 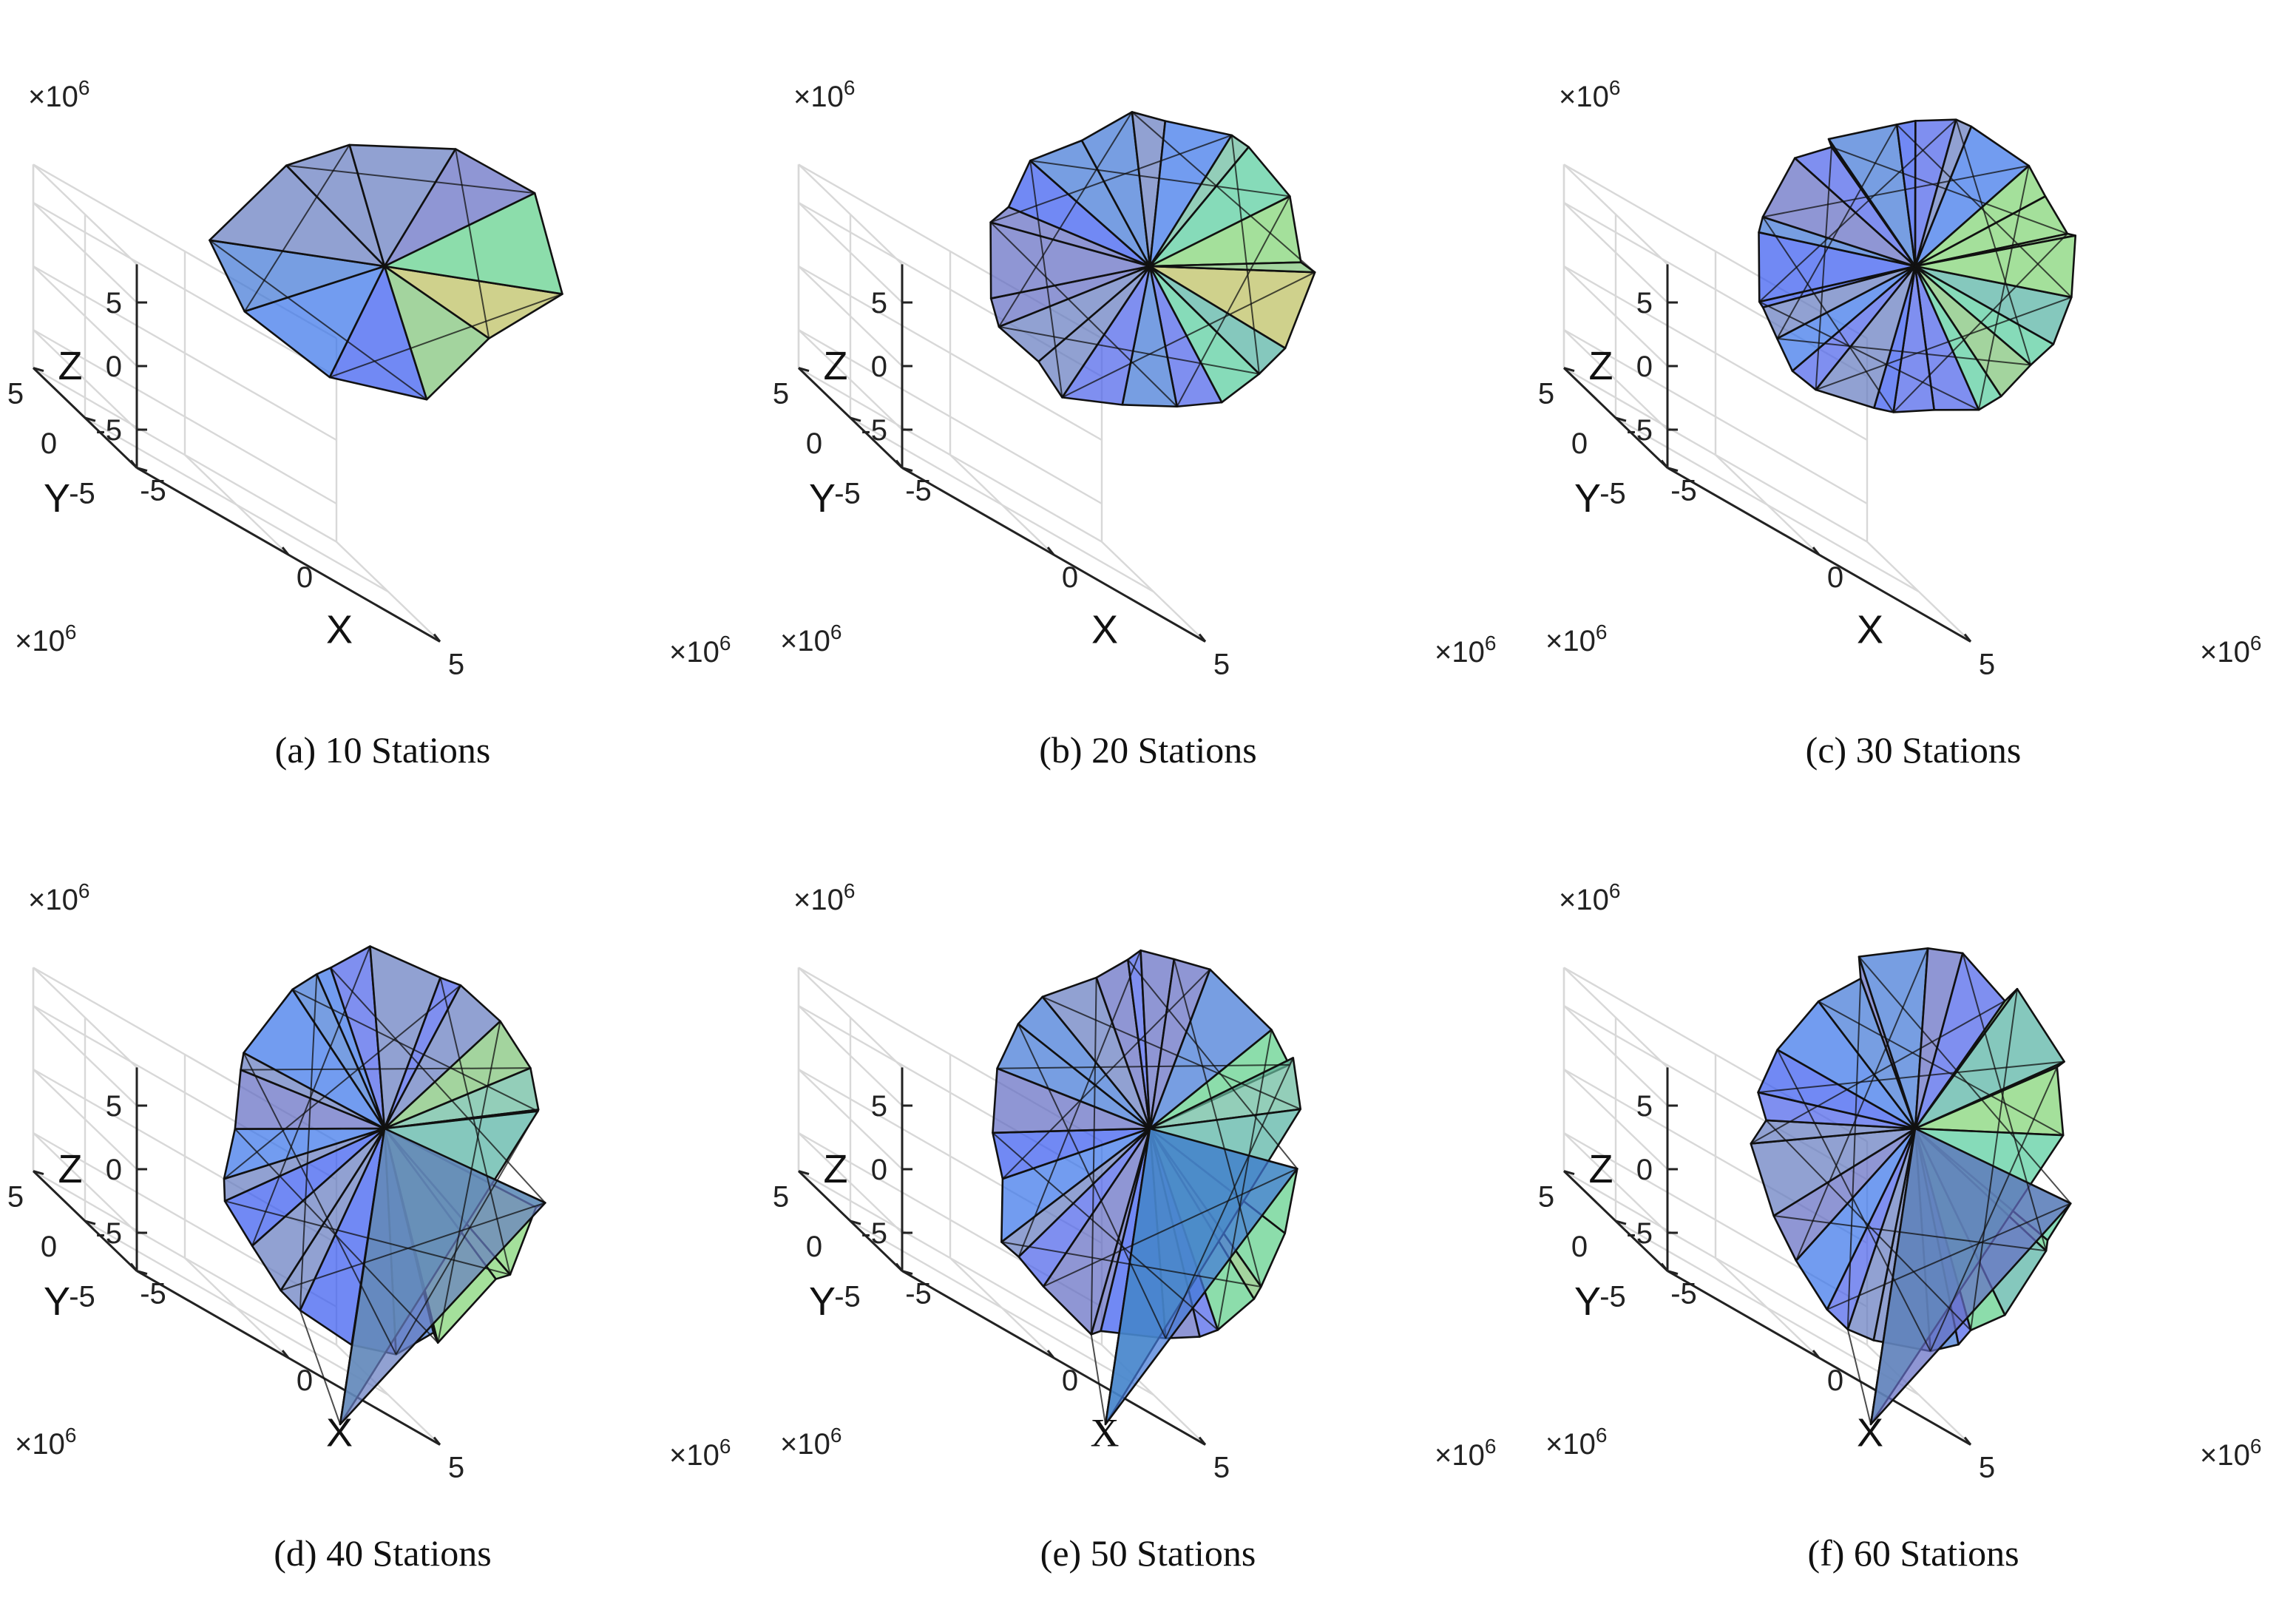 What do you see at coordinates (383, 1553) in the screenshot?
I see `panel-caption: (d) 40 Stations` at bounding box center [383, 1553].